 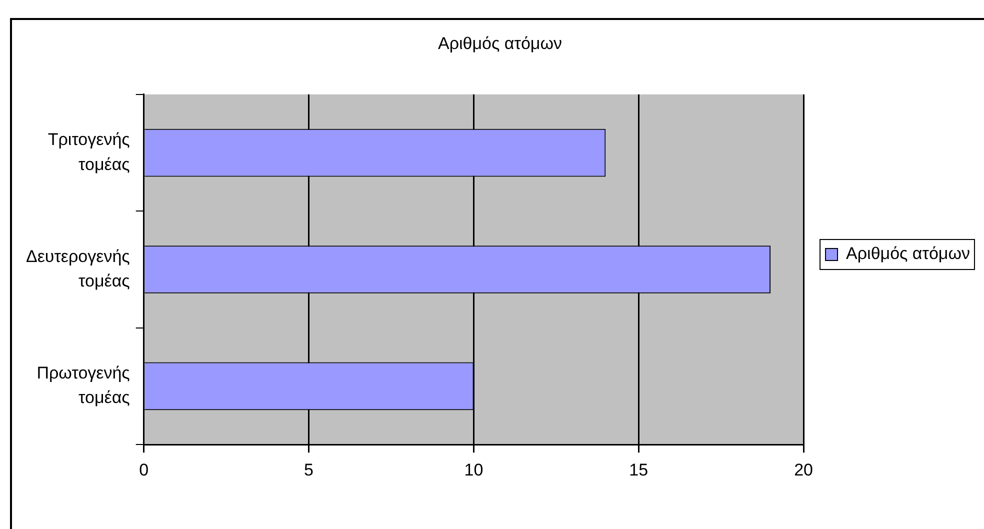 I want to click on y-tick-label: Πρωτογενής τομέας, so click(x=83, y=386).